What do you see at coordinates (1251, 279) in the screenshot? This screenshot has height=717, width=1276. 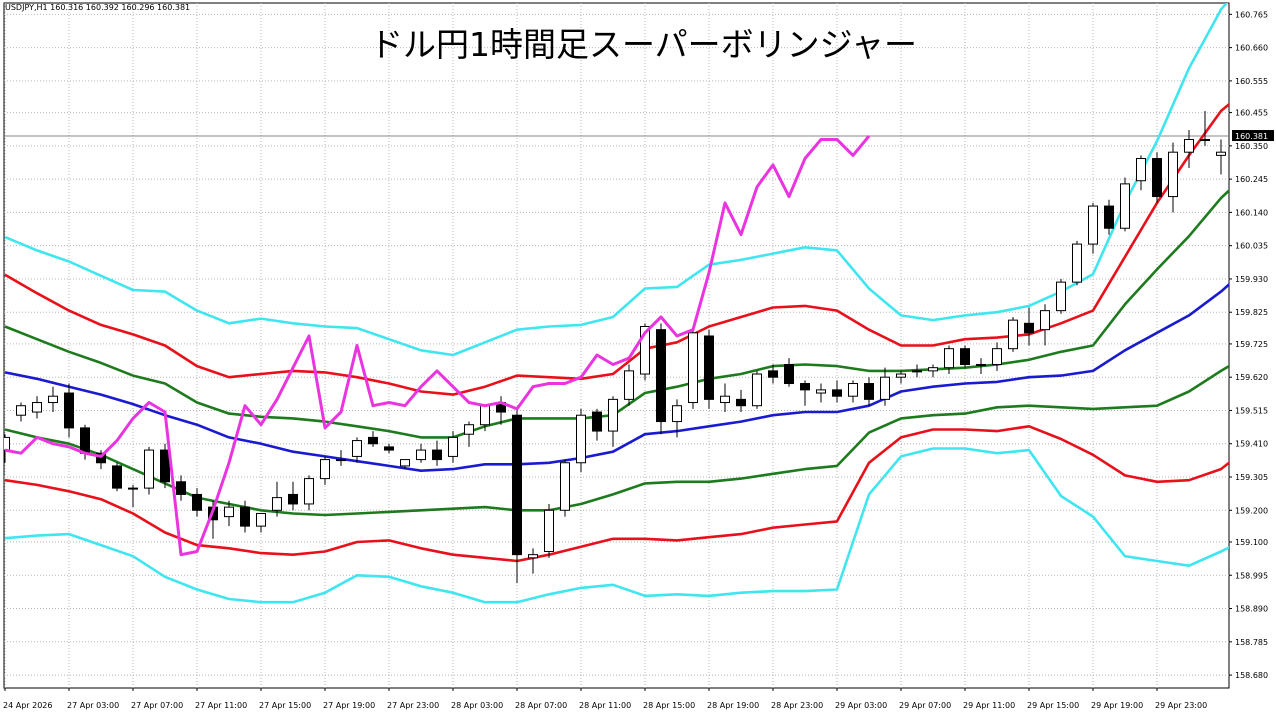 I see `y-tick-label: 159.930` at bounding box center [1251, 279].